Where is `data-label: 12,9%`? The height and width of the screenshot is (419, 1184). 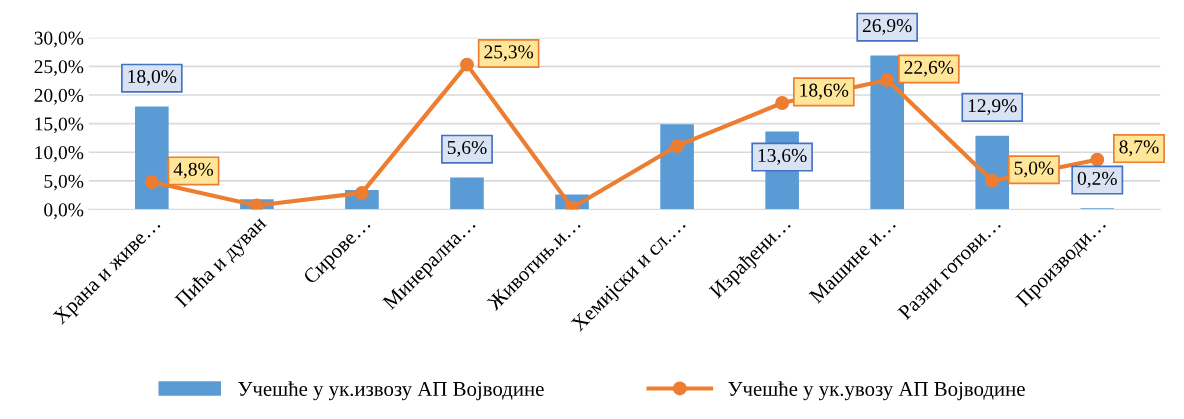 data-label: 12,9% is located at coordinates (992, 107).